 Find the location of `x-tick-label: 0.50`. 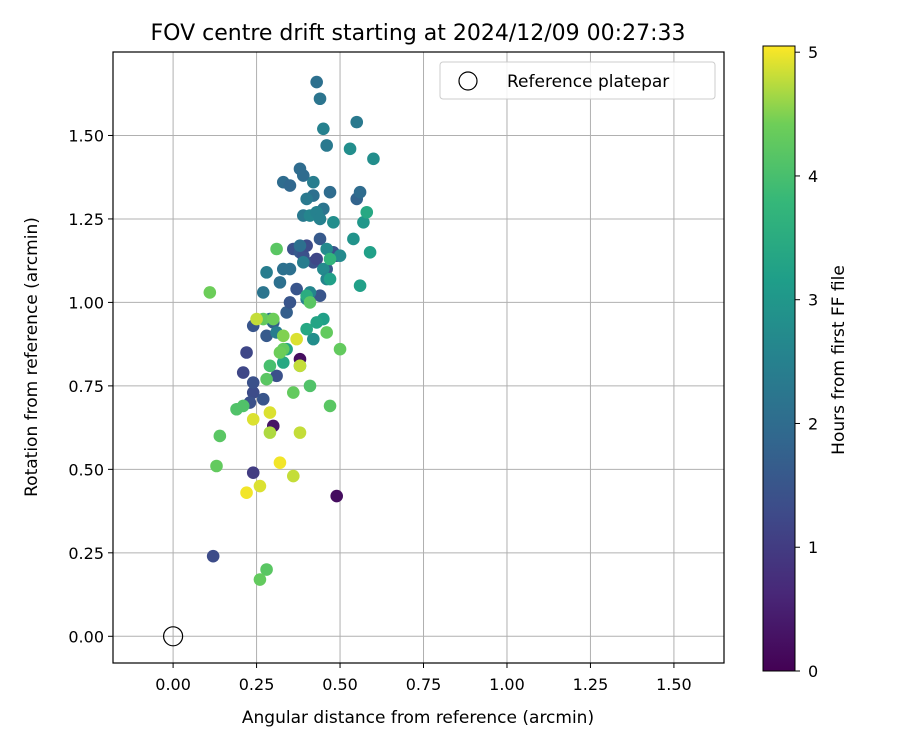

x-tick-label: 0.50 is located at coordinates (340, 684).